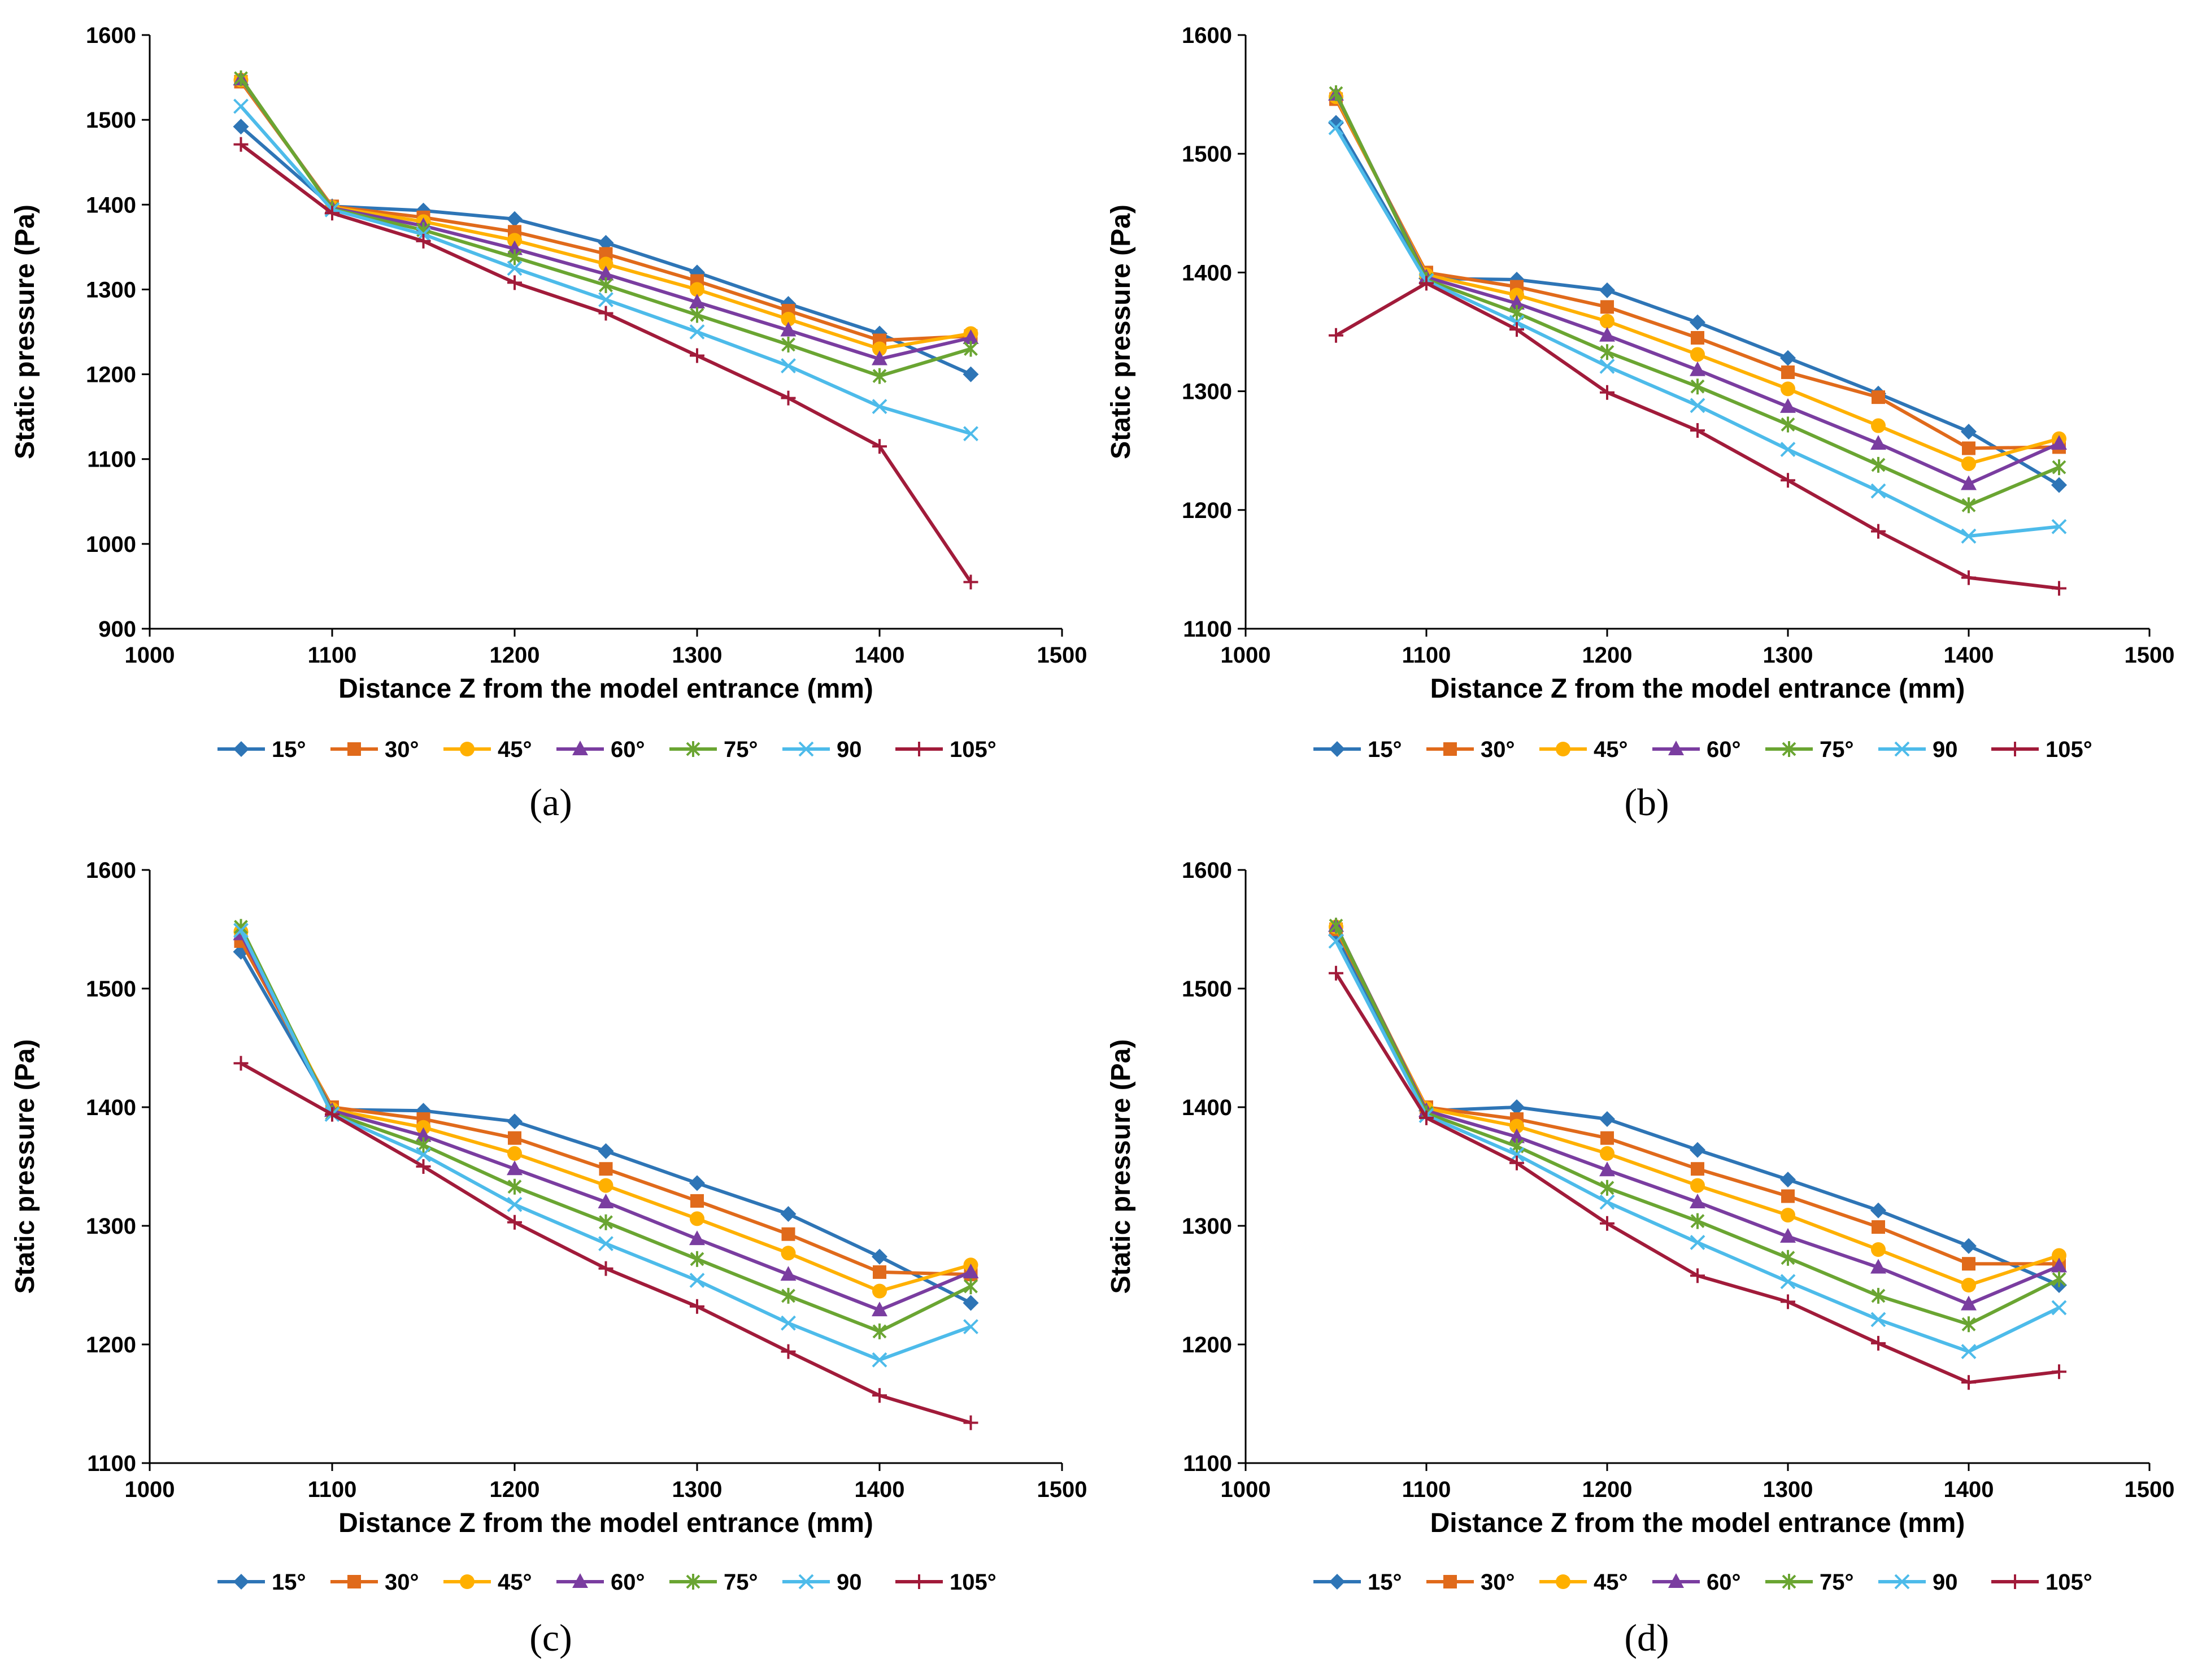 The height and width of the screenshot is (1680, 2202). Describe the element at coordinates (550, 802) in the screenshot. I see `panel-caption: (a)` at that location.